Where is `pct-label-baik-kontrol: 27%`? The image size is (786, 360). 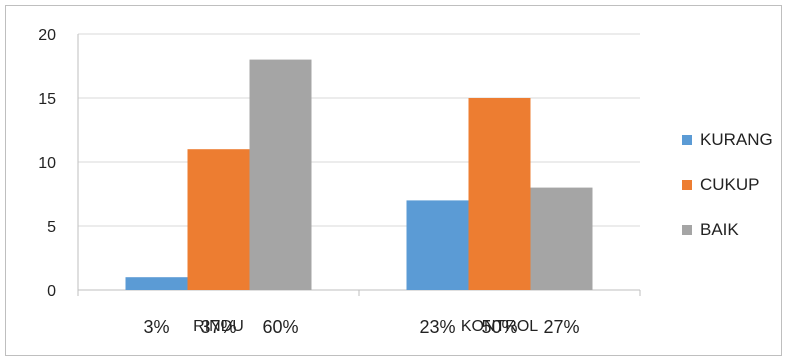 pct-label-baik-kontrol: 27% is located at coordinates (561, 327).